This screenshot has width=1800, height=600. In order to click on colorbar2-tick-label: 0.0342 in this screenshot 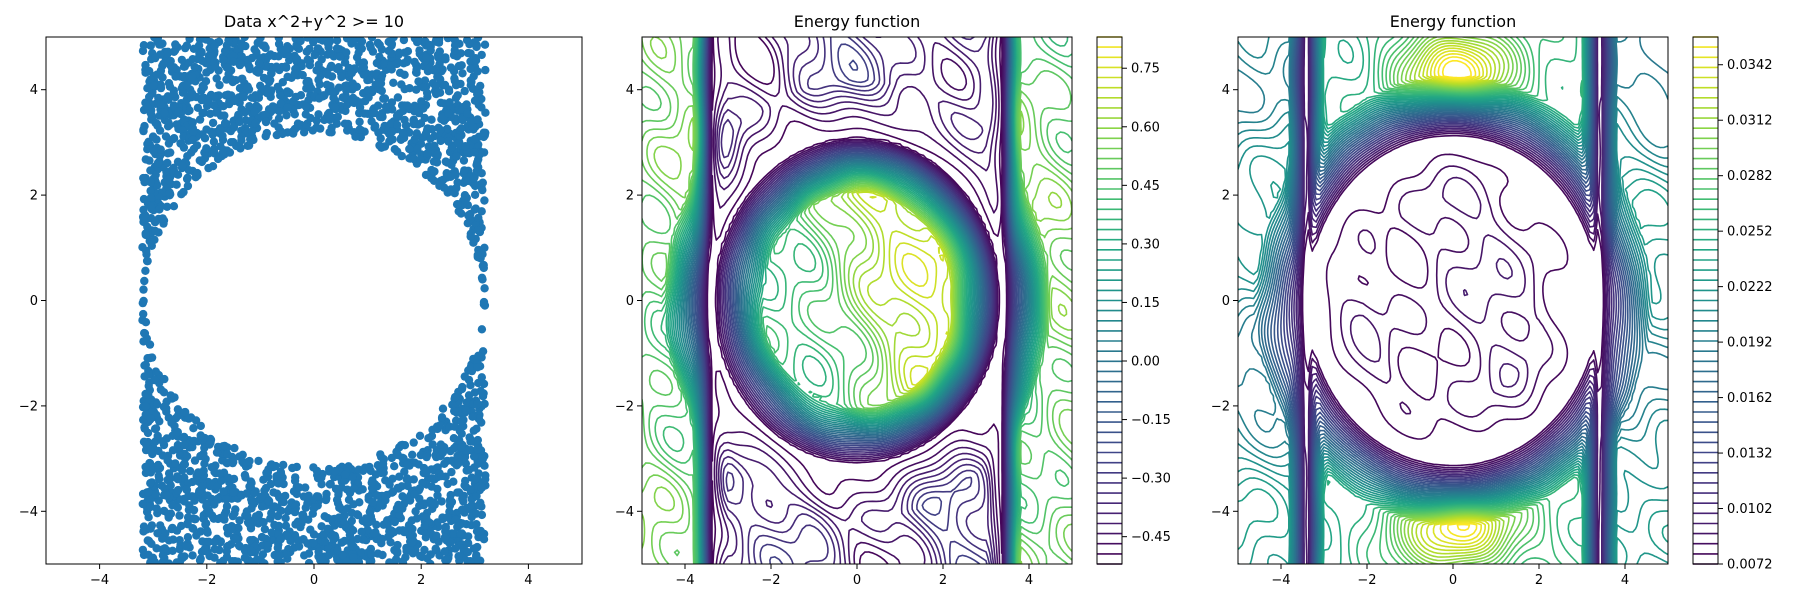, I will do `click(1750, 65)`.